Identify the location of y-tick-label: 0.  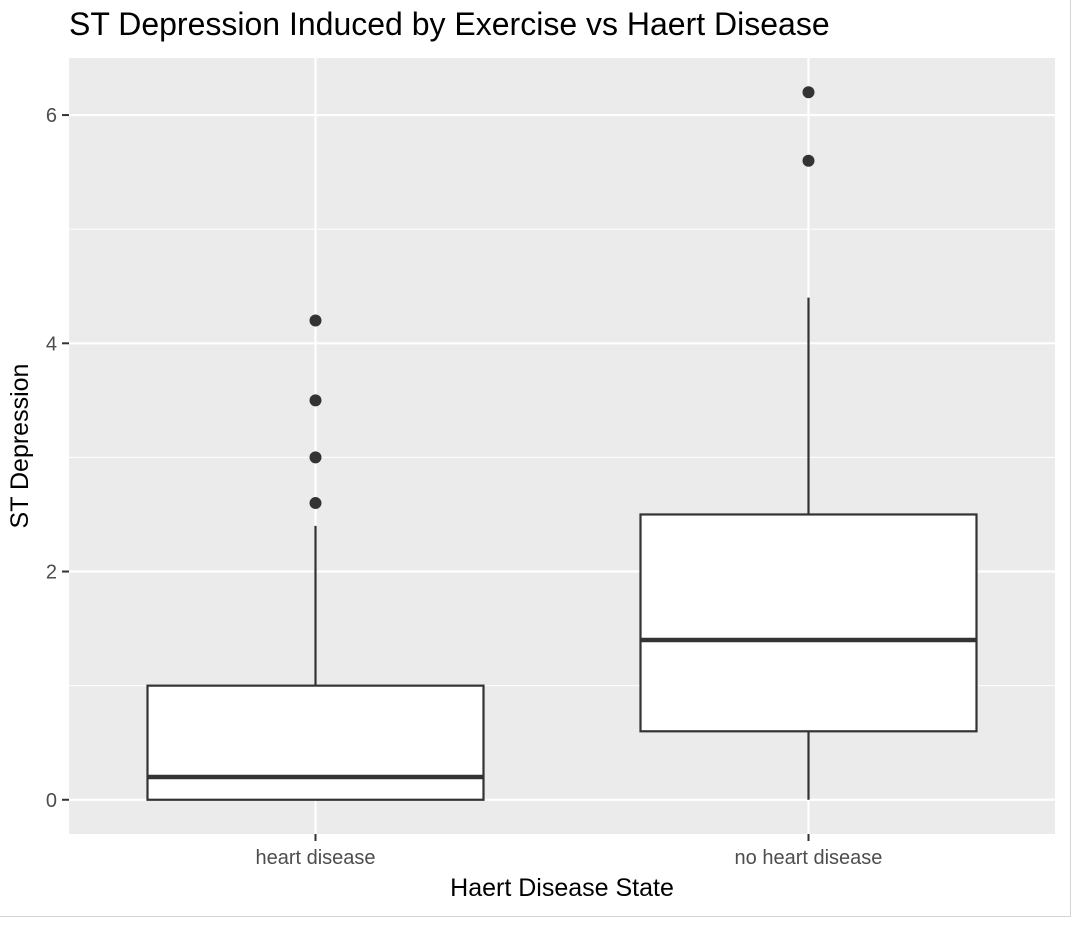
(51, 801).